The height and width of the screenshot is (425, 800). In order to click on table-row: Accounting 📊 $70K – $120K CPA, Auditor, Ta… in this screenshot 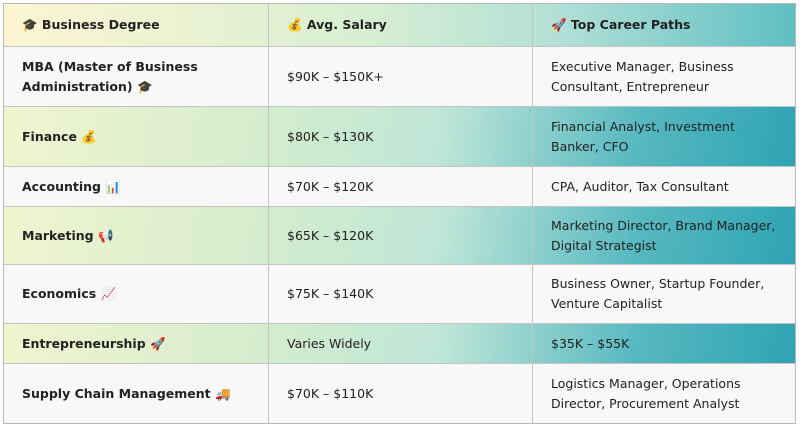, I will do `click(399, 186)`.